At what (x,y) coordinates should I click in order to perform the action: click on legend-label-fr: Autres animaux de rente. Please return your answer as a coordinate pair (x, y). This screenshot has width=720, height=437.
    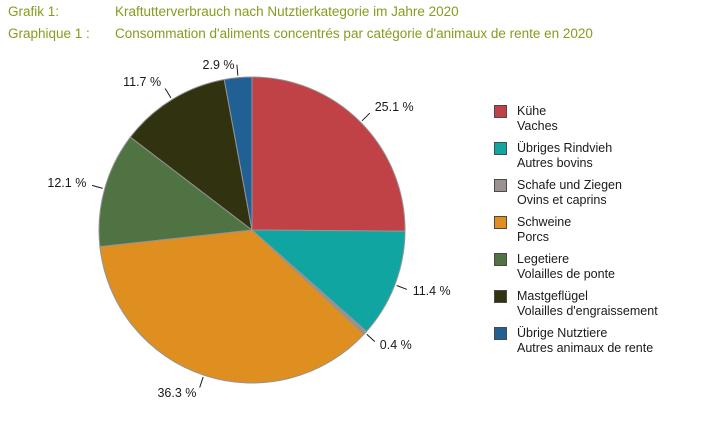
    Looking at the image, I should click on (585, 347).